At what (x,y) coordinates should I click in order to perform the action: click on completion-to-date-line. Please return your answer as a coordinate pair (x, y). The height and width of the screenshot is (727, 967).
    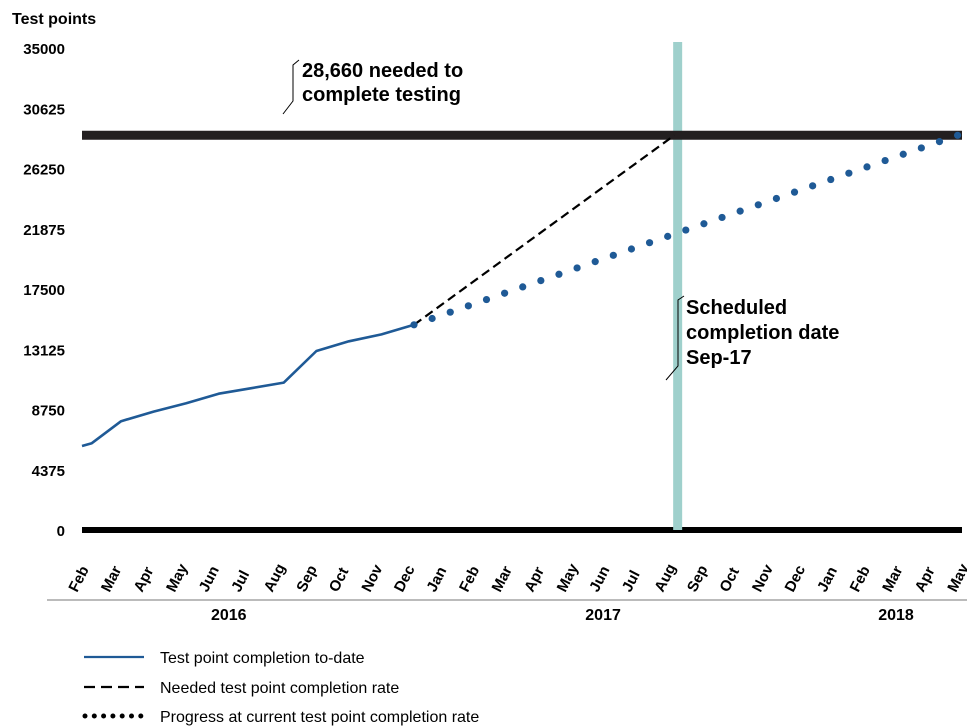
    Looking at the image, I should click on (248, 385).